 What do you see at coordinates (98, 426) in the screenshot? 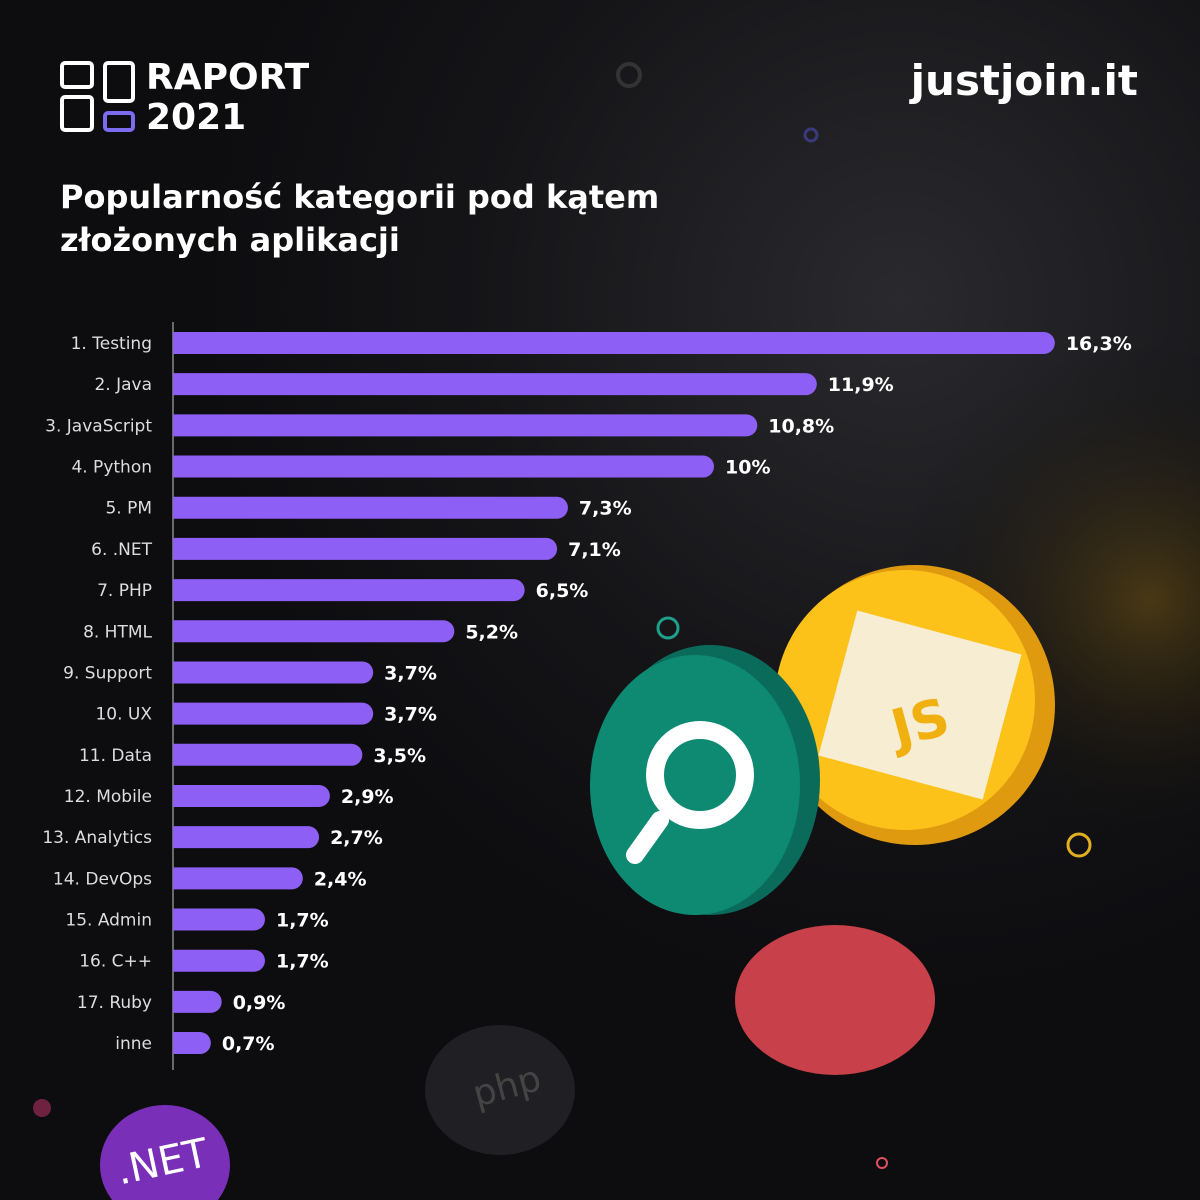
I see `category-label: 3. JavaScript` at bounding box center [98, 426].